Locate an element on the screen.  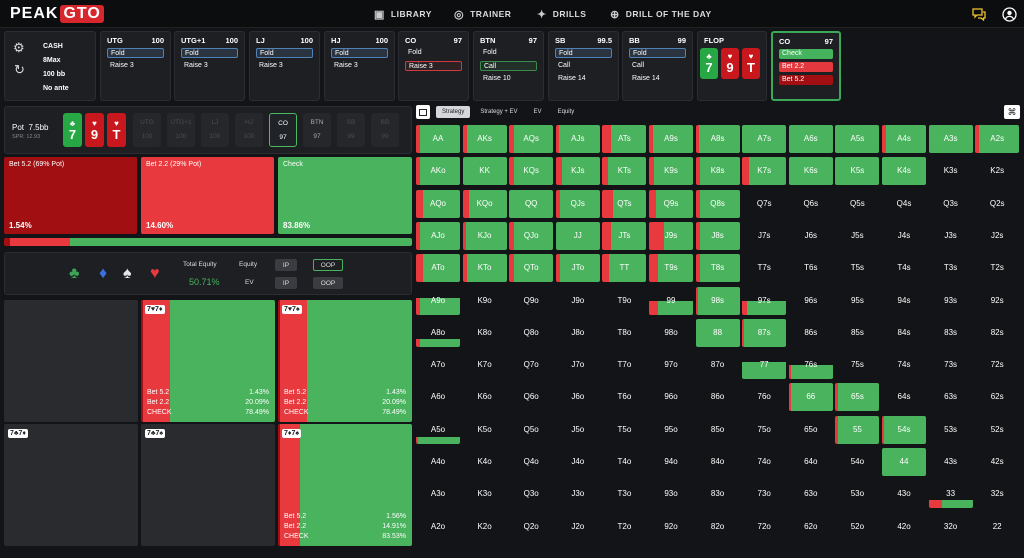
hand-cell-42s: 42s is located at coordinates (997, 462).